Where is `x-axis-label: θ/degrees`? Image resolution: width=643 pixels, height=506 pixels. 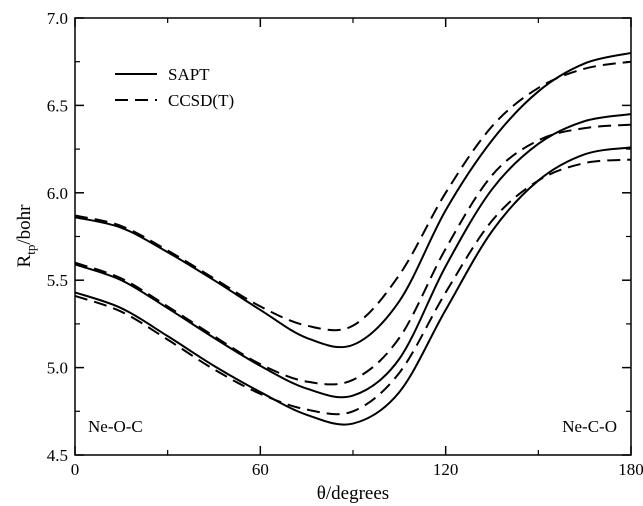 x-axis-label: θ/degrees is located at coordinates (353, 493).